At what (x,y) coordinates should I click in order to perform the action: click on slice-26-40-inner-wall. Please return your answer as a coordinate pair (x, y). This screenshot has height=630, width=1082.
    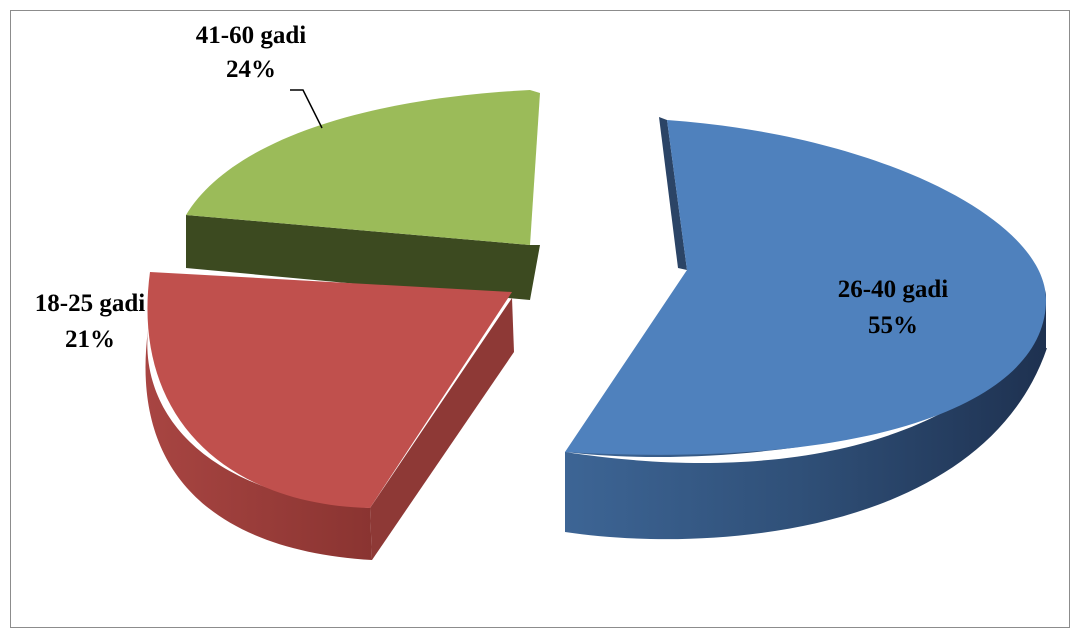
    Looking at the image, I should click on (673, 193).